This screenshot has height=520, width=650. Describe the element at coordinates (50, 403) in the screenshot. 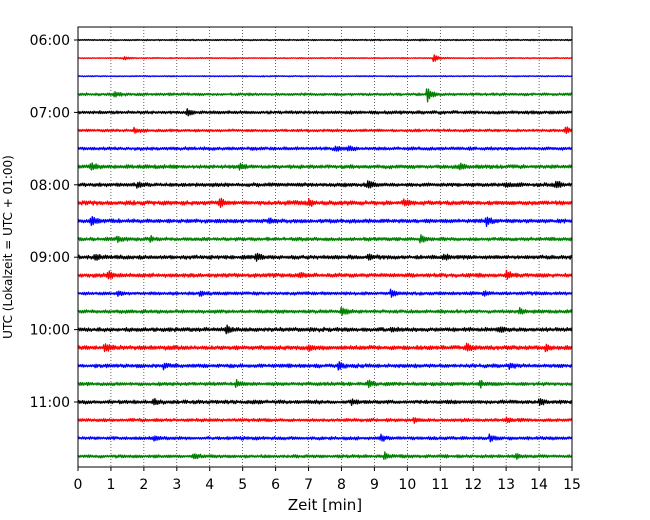

I see `y-tick-label: 11:00` at that location.